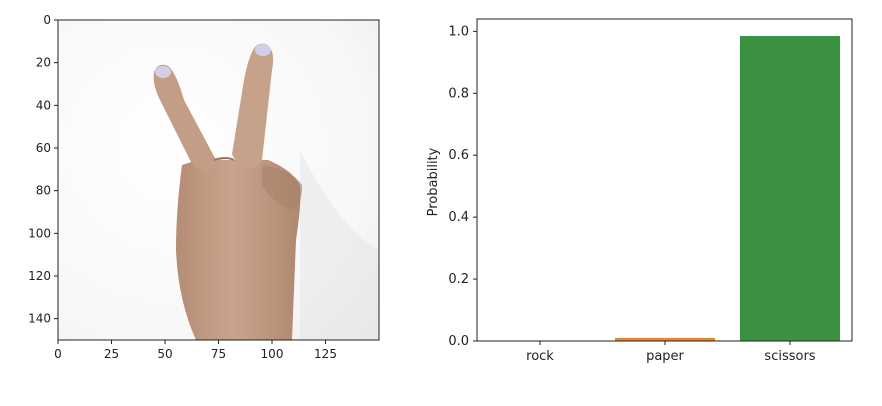  Describe the element at coordinates (238, 249) in the screenshot. I see `palm` at that location.